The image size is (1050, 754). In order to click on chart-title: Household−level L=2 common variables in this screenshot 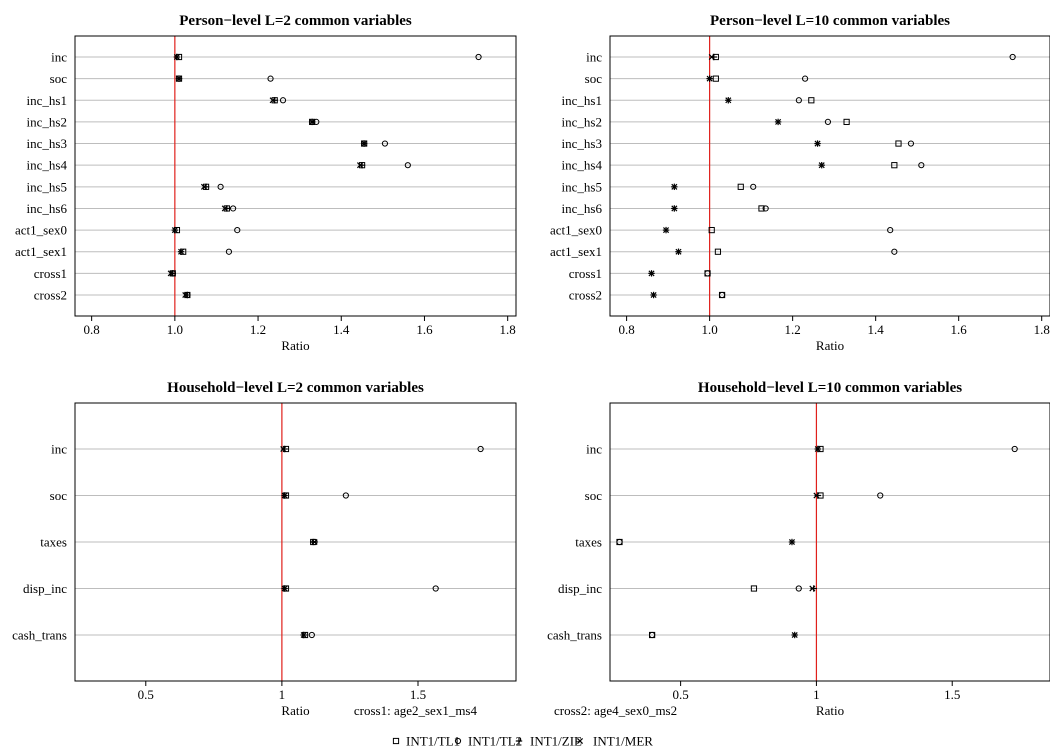, I will do `click(295, 388)`.